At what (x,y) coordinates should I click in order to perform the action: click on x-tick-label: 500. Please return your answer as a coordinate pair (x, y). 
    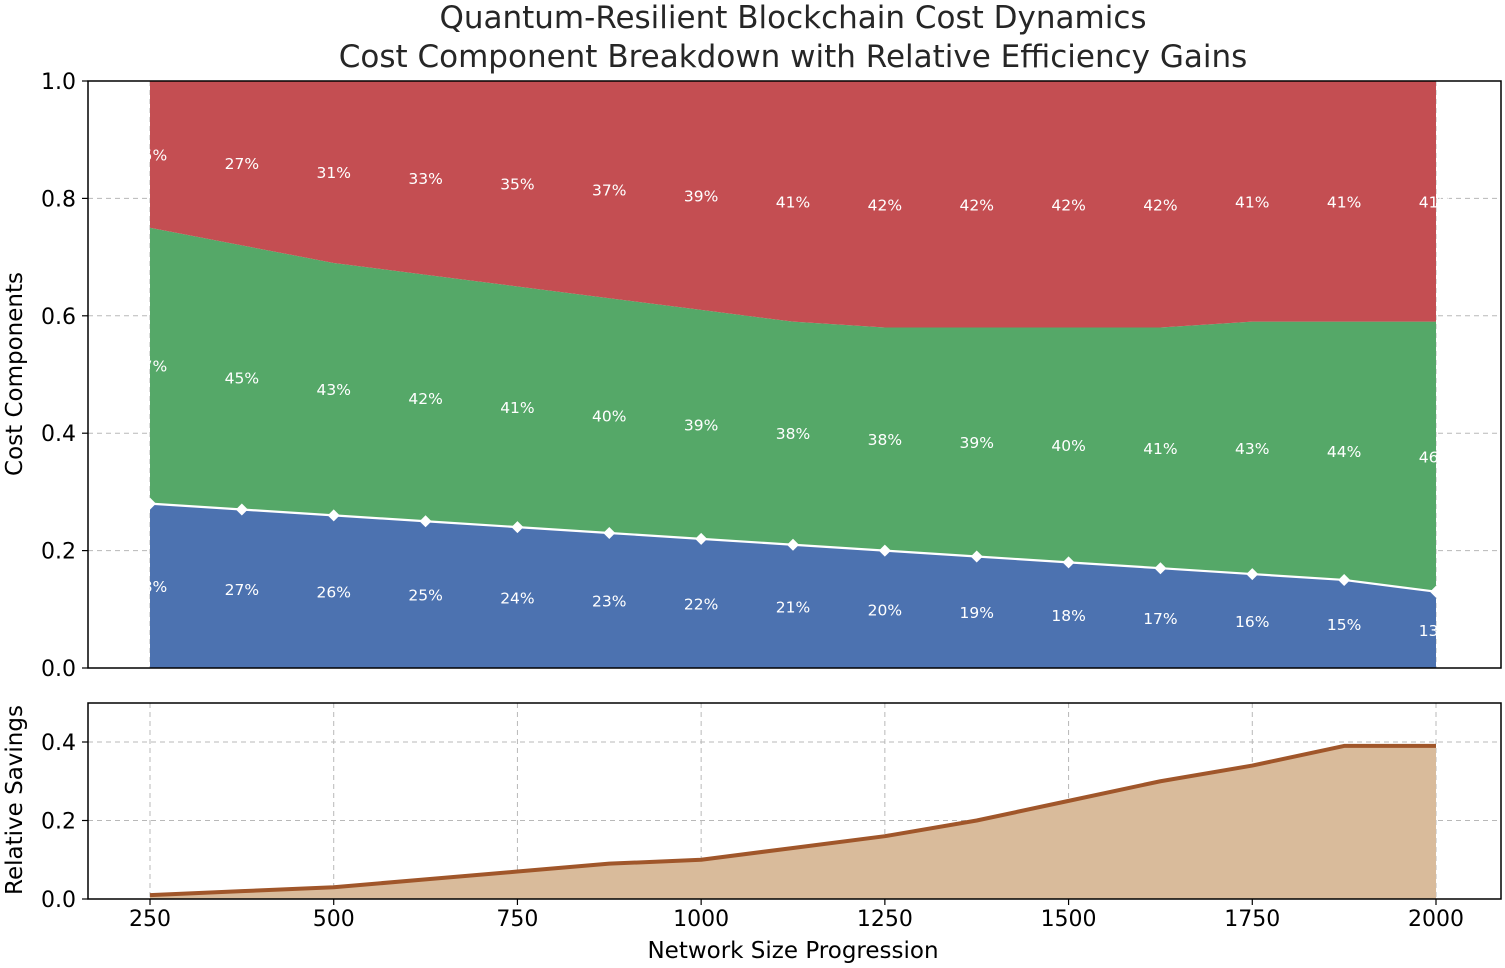
    Looking at the image, I should click on (334, 919).